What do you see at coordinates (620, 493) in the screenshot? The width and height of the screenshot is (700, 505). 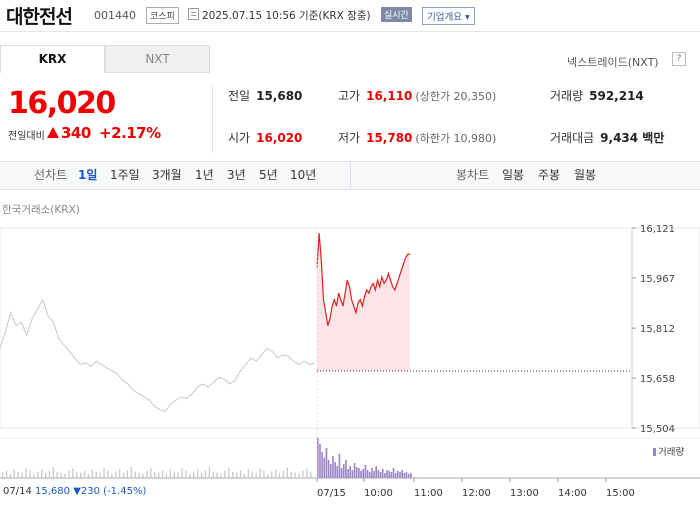 I see `x-tick-label: 15:00` at bounding box center [620, 493].